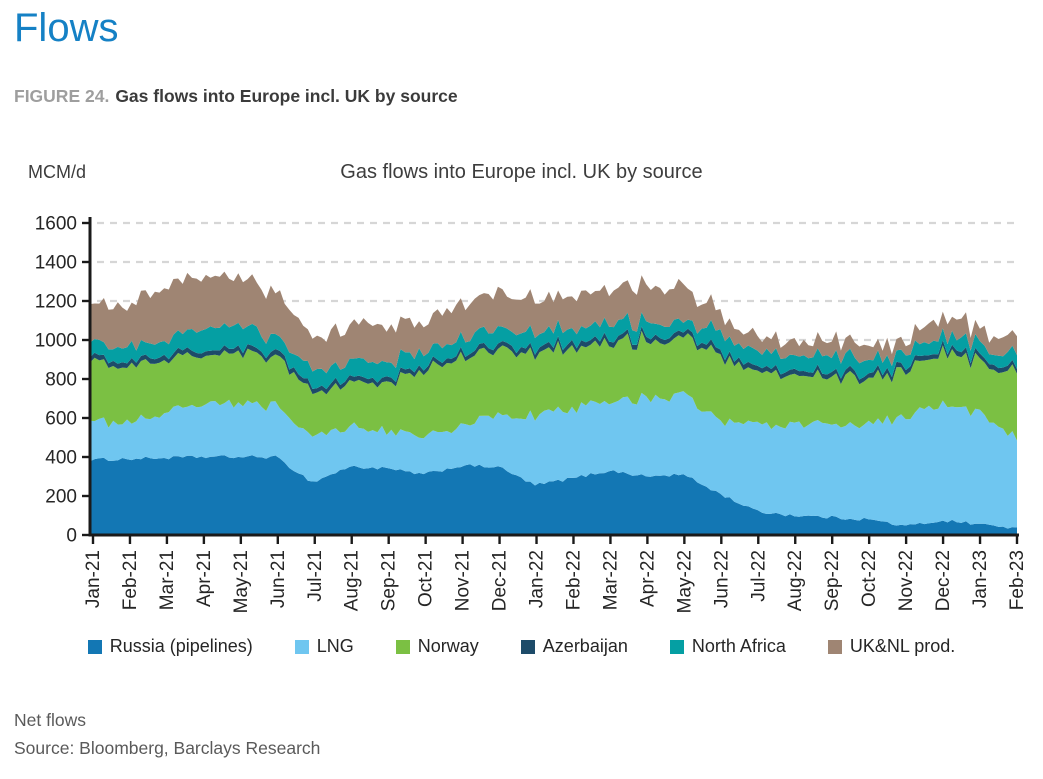 This screenshot has width=1043, height=779. Describe the element at coordinates (834, 646) in the screenshot. I see `legend-swatch-uk-nl-prod` at that location.